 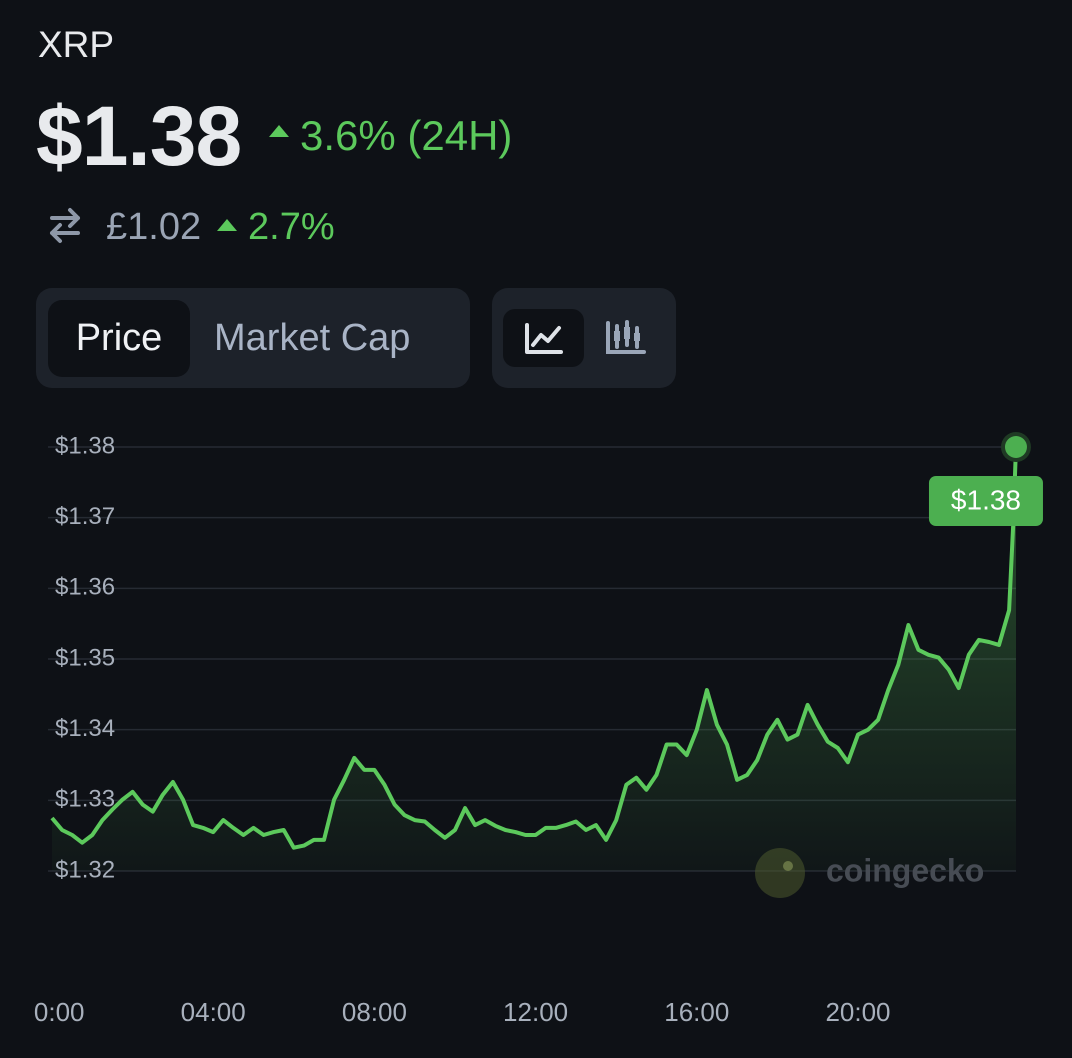 What do you see at coordinates (857, 1012) in the screenshot?
I see `x-tick-label: 20:00` at bounding box center [857, 1012].